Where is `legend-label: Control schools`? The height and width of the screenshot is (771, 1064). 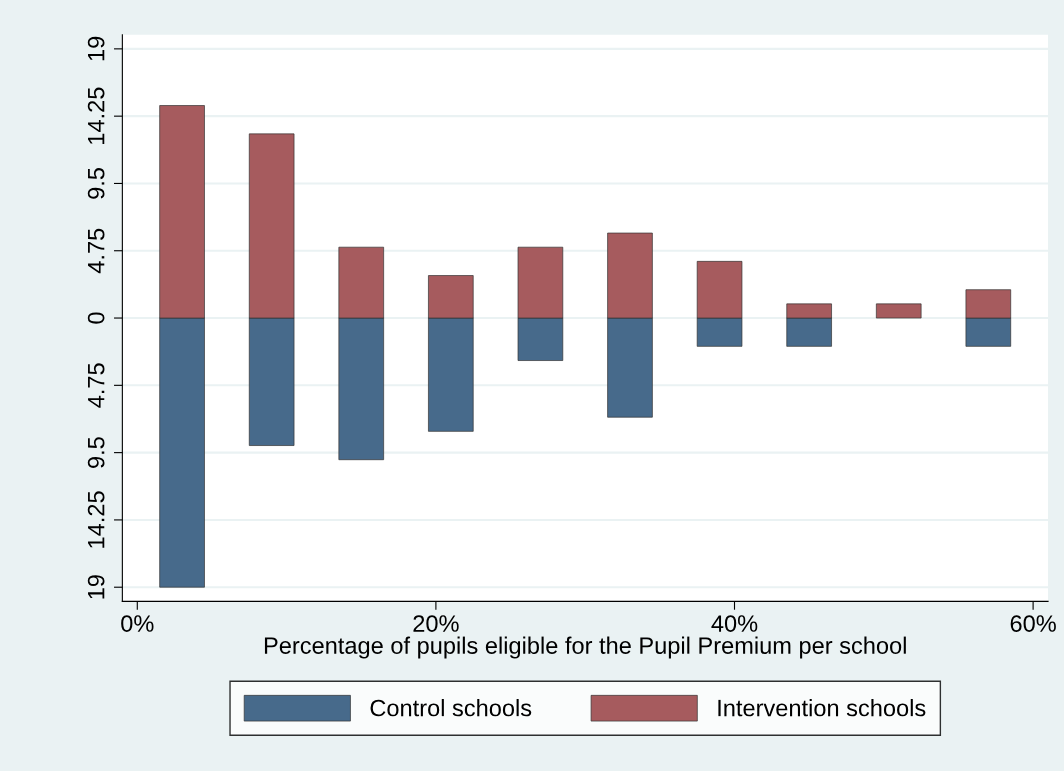 legend-label: Control schools is located at coordinates (451, 708).